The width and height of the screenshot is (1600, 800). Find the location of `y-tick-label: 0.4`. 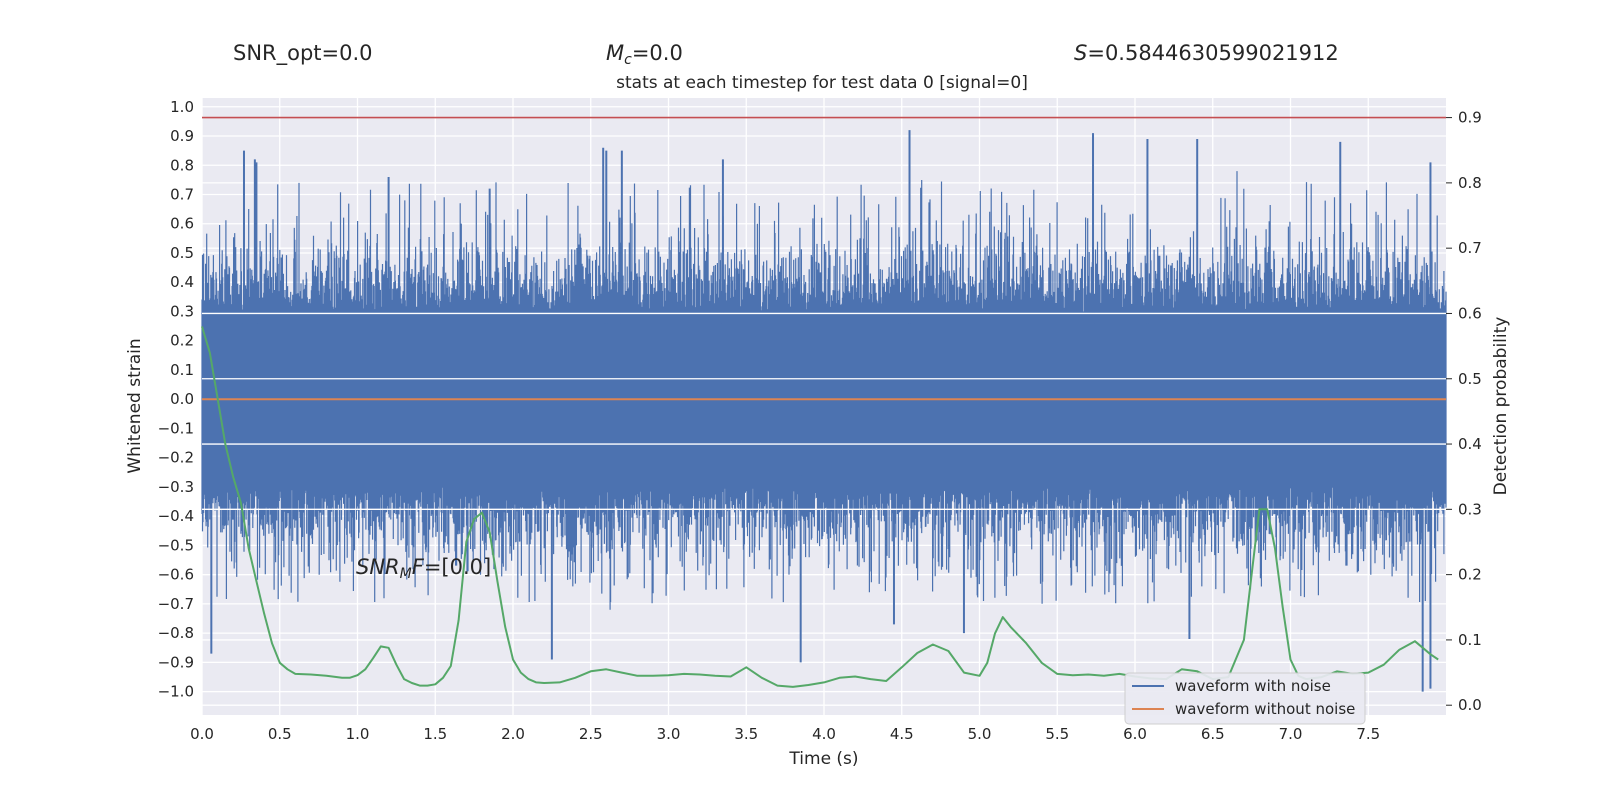

y-tick-label: 0.4 is located at coordinates (182, 282).